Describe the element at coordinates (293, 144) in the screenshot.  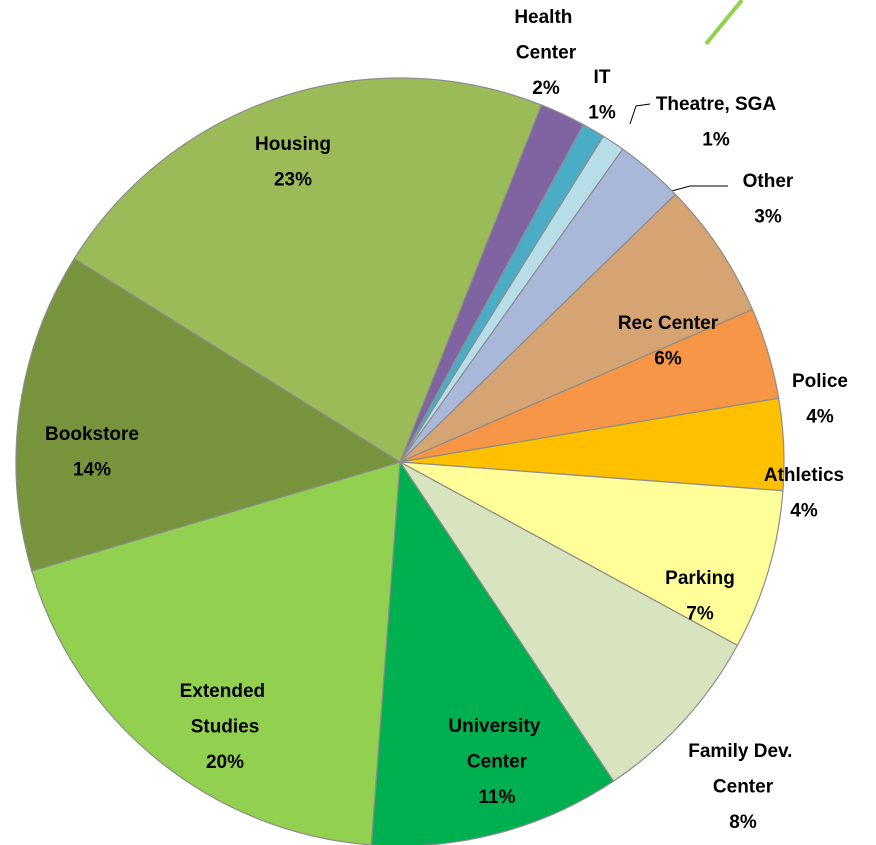
I see `slice-label: Housing` at that location.